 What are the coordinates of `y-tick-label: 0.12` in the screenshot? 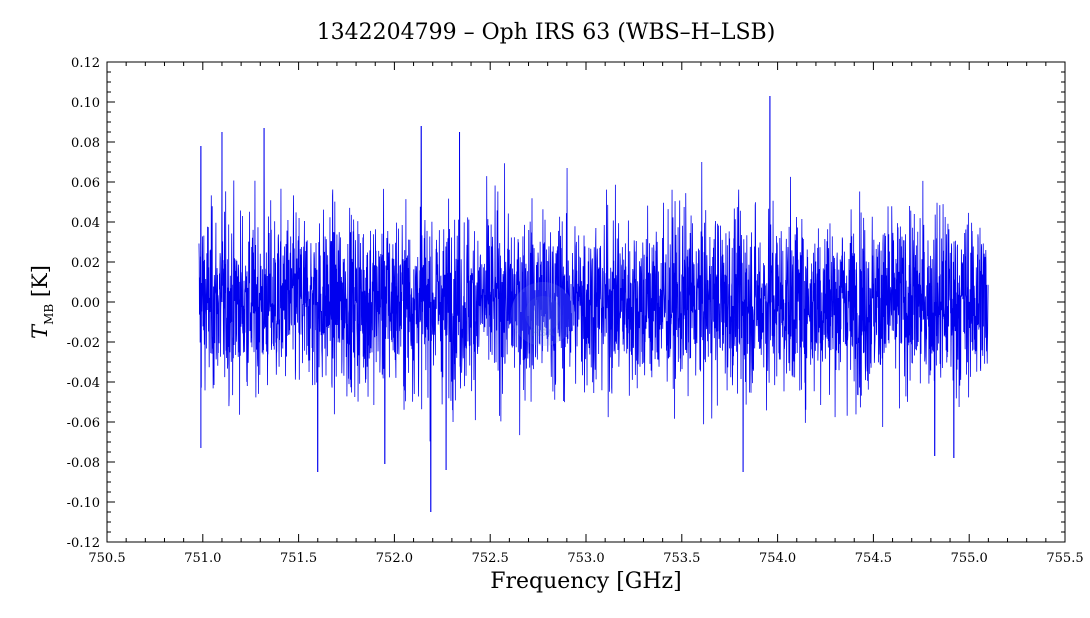 It's located at (85, 63).